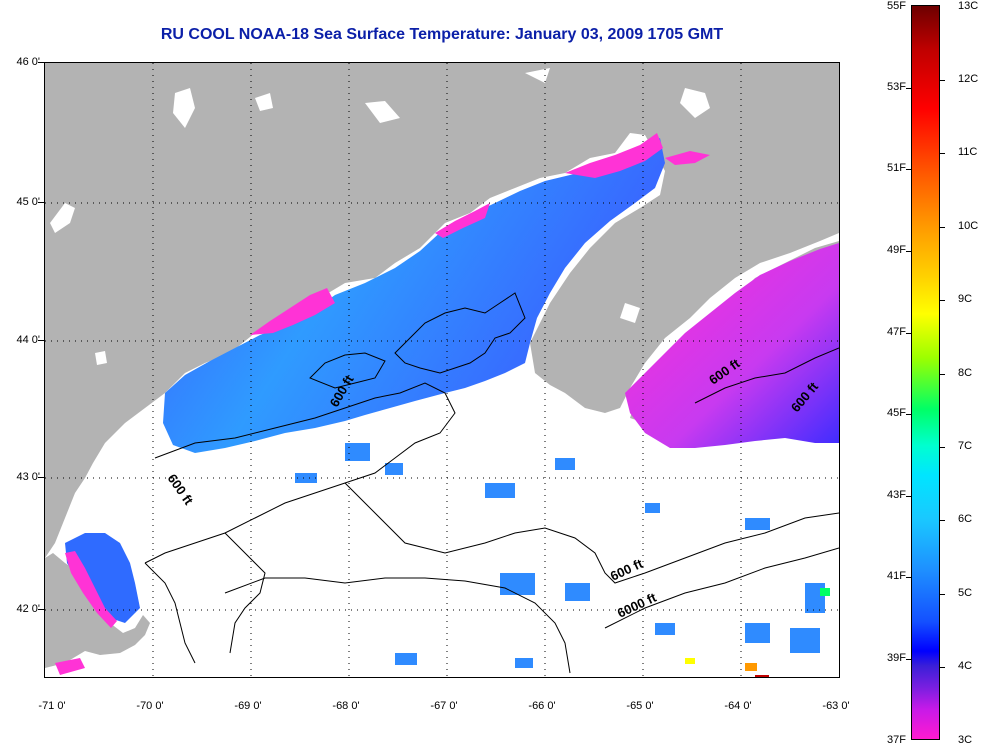  Describe the element at coordinates (965, 373) in the screenshot. I see `cb-c-8: 8C` at that location.